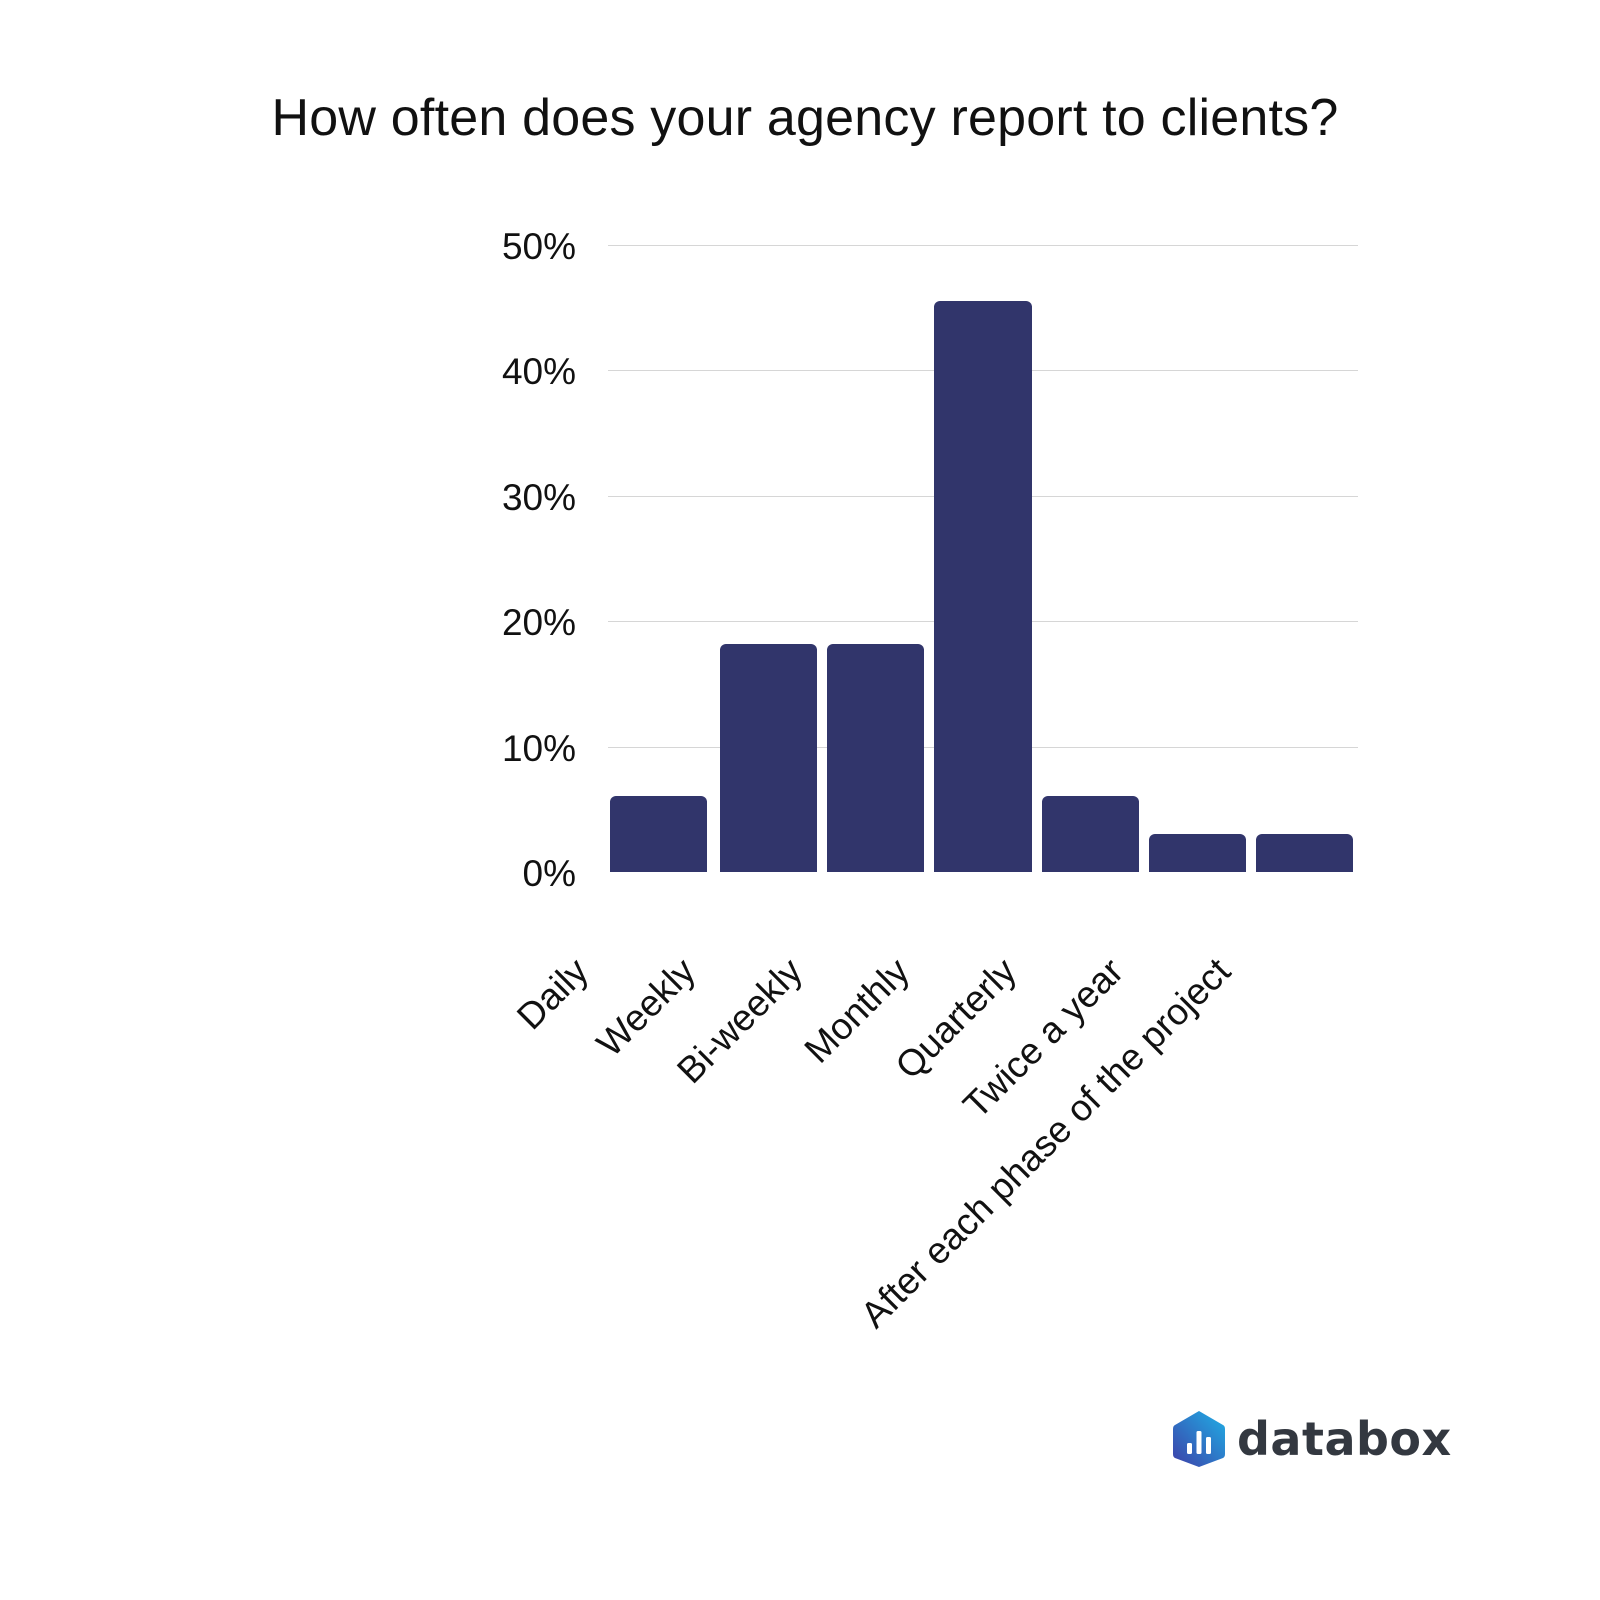 The height and width of the screenshot is (1600, 1600). I want to click on databox-logo: databox, so click(1312, 1439).